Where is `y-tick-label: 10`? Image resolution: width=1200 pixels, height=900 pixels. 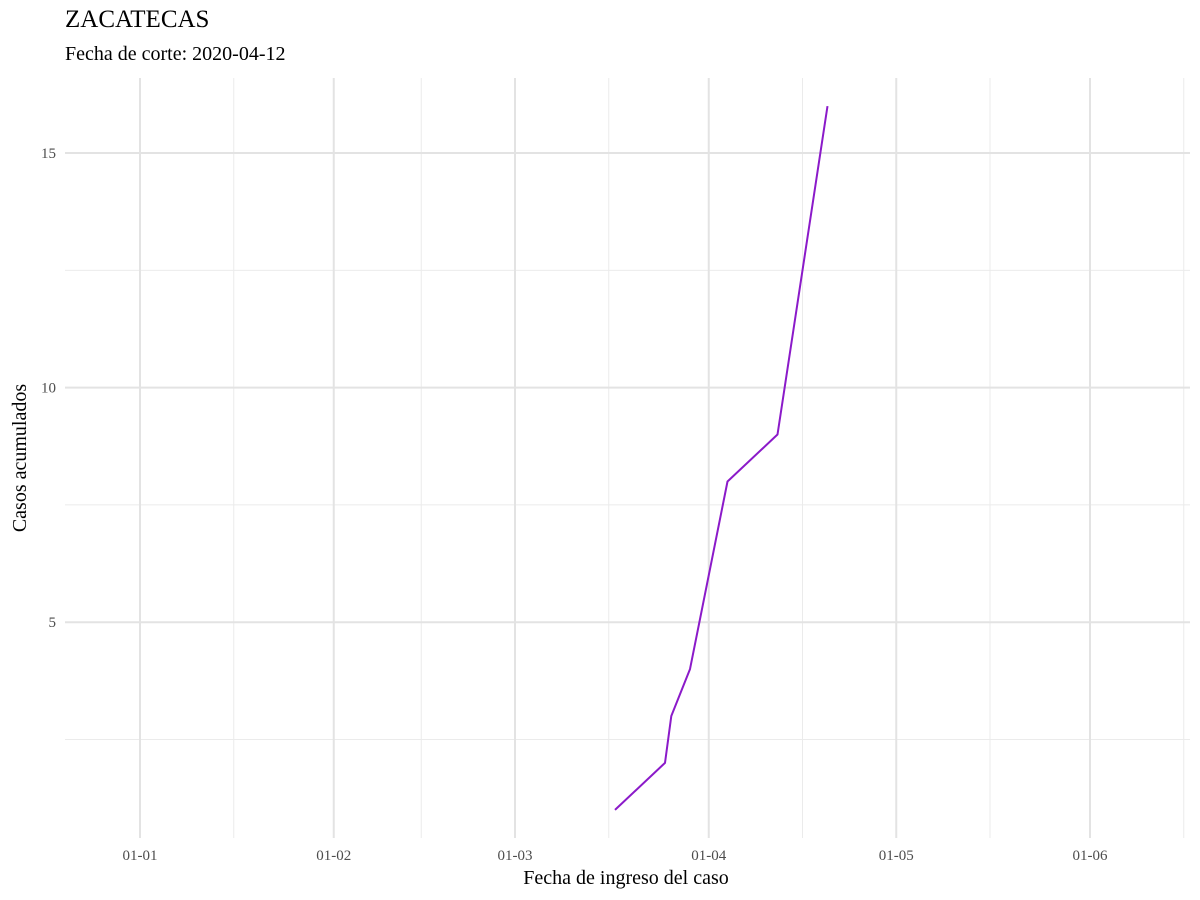
y-tick-label: 10 is located at coordinates (48, 389).